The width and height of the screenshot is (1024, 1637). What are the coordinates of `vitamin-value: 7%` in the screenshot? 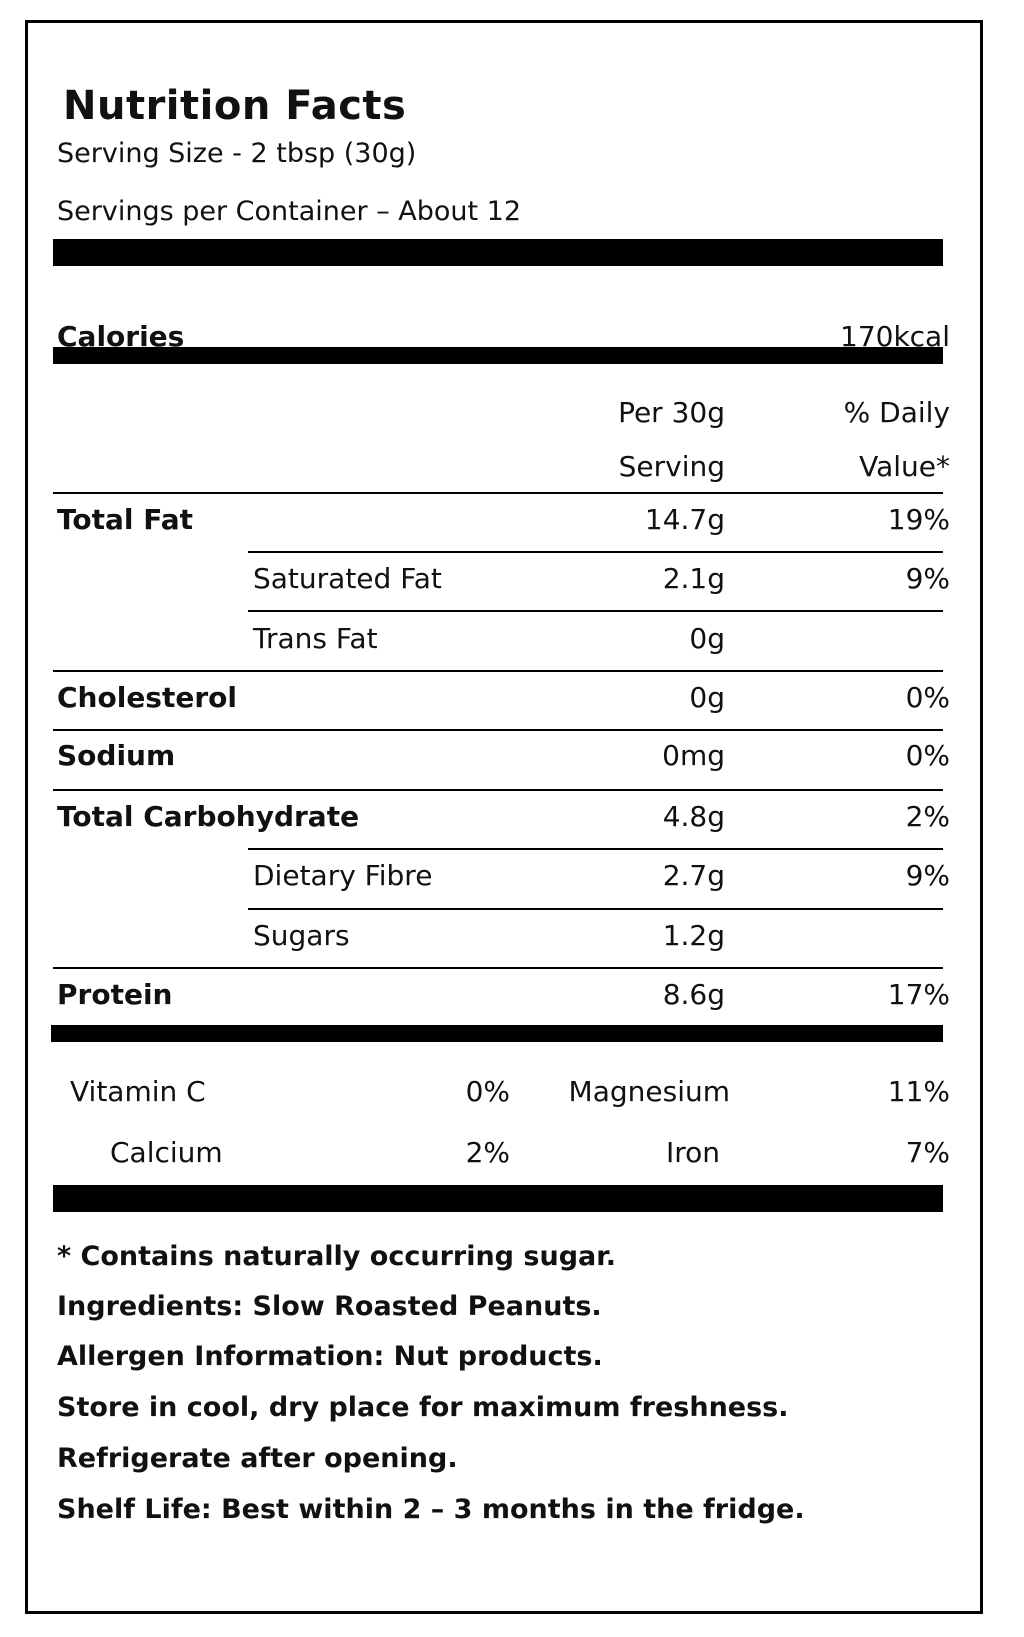 It's located at (927, 1152).